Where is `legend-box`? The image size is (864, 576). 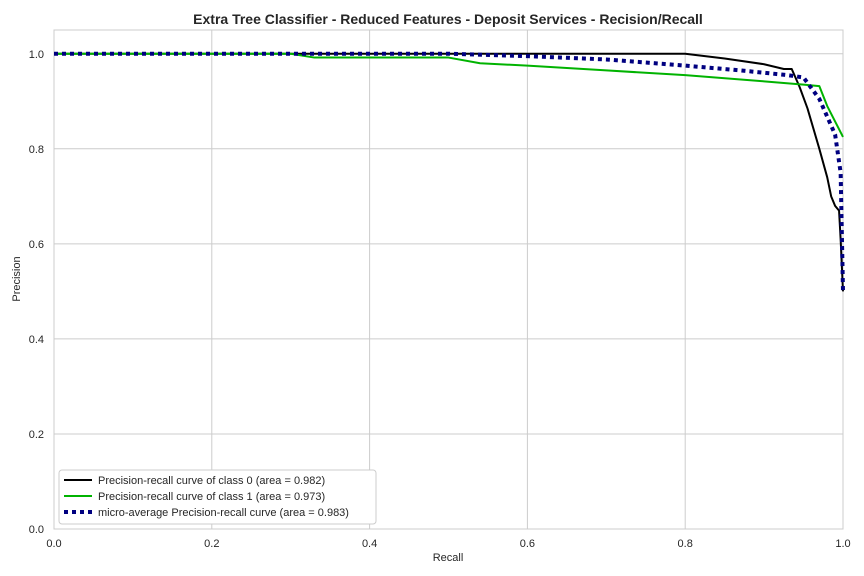 legend-box is located at coordinates (217, 497).